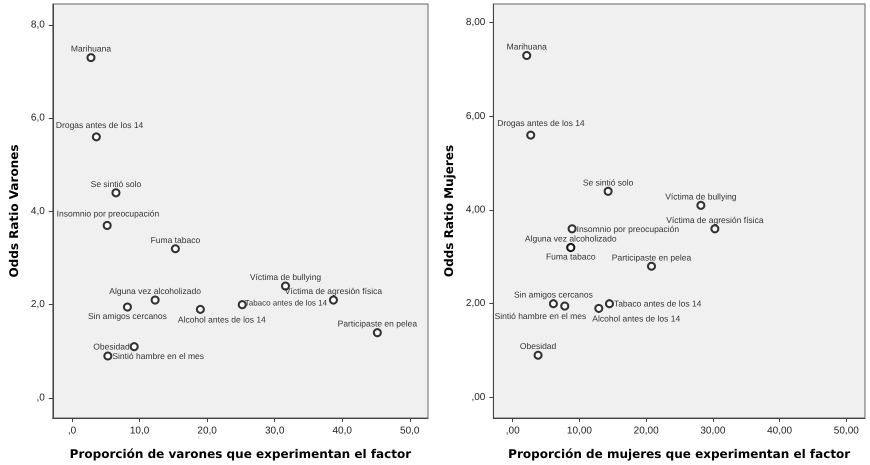 The width and height of the screenshot is (870, 465). I want to click on x-tick-label: 50,00, so click(847, 431).